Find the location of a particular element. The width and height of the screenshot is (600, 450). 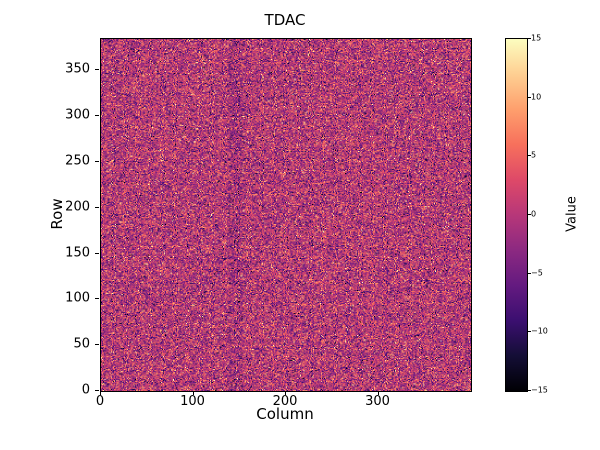

y-tick-label: 0 is located at coordinates (85, 390).